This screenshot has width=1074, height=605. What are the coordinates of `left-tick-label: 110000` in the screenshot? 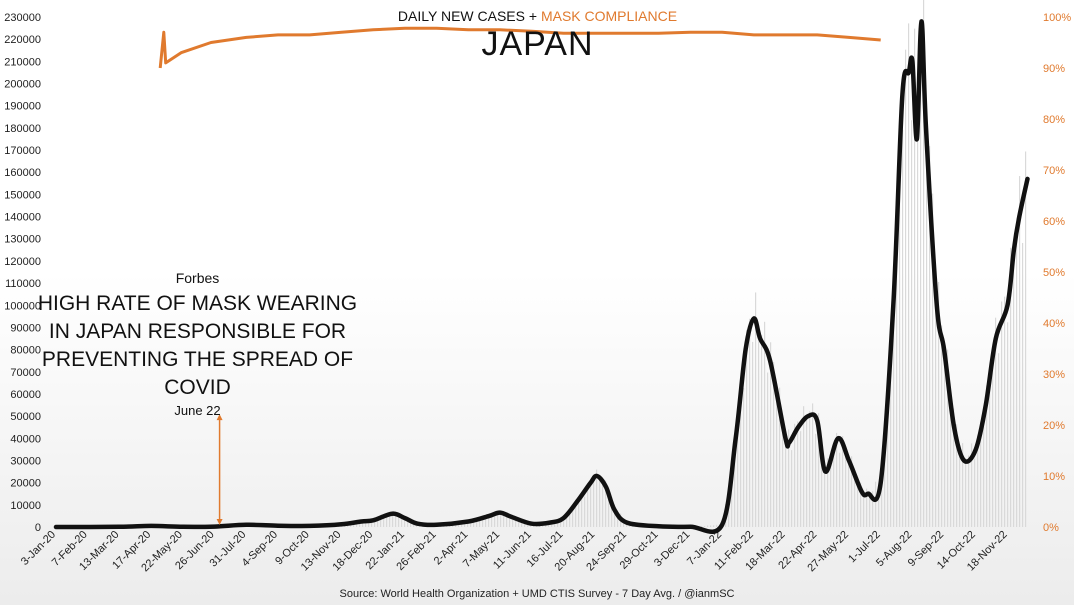 It's located at (23, 284).